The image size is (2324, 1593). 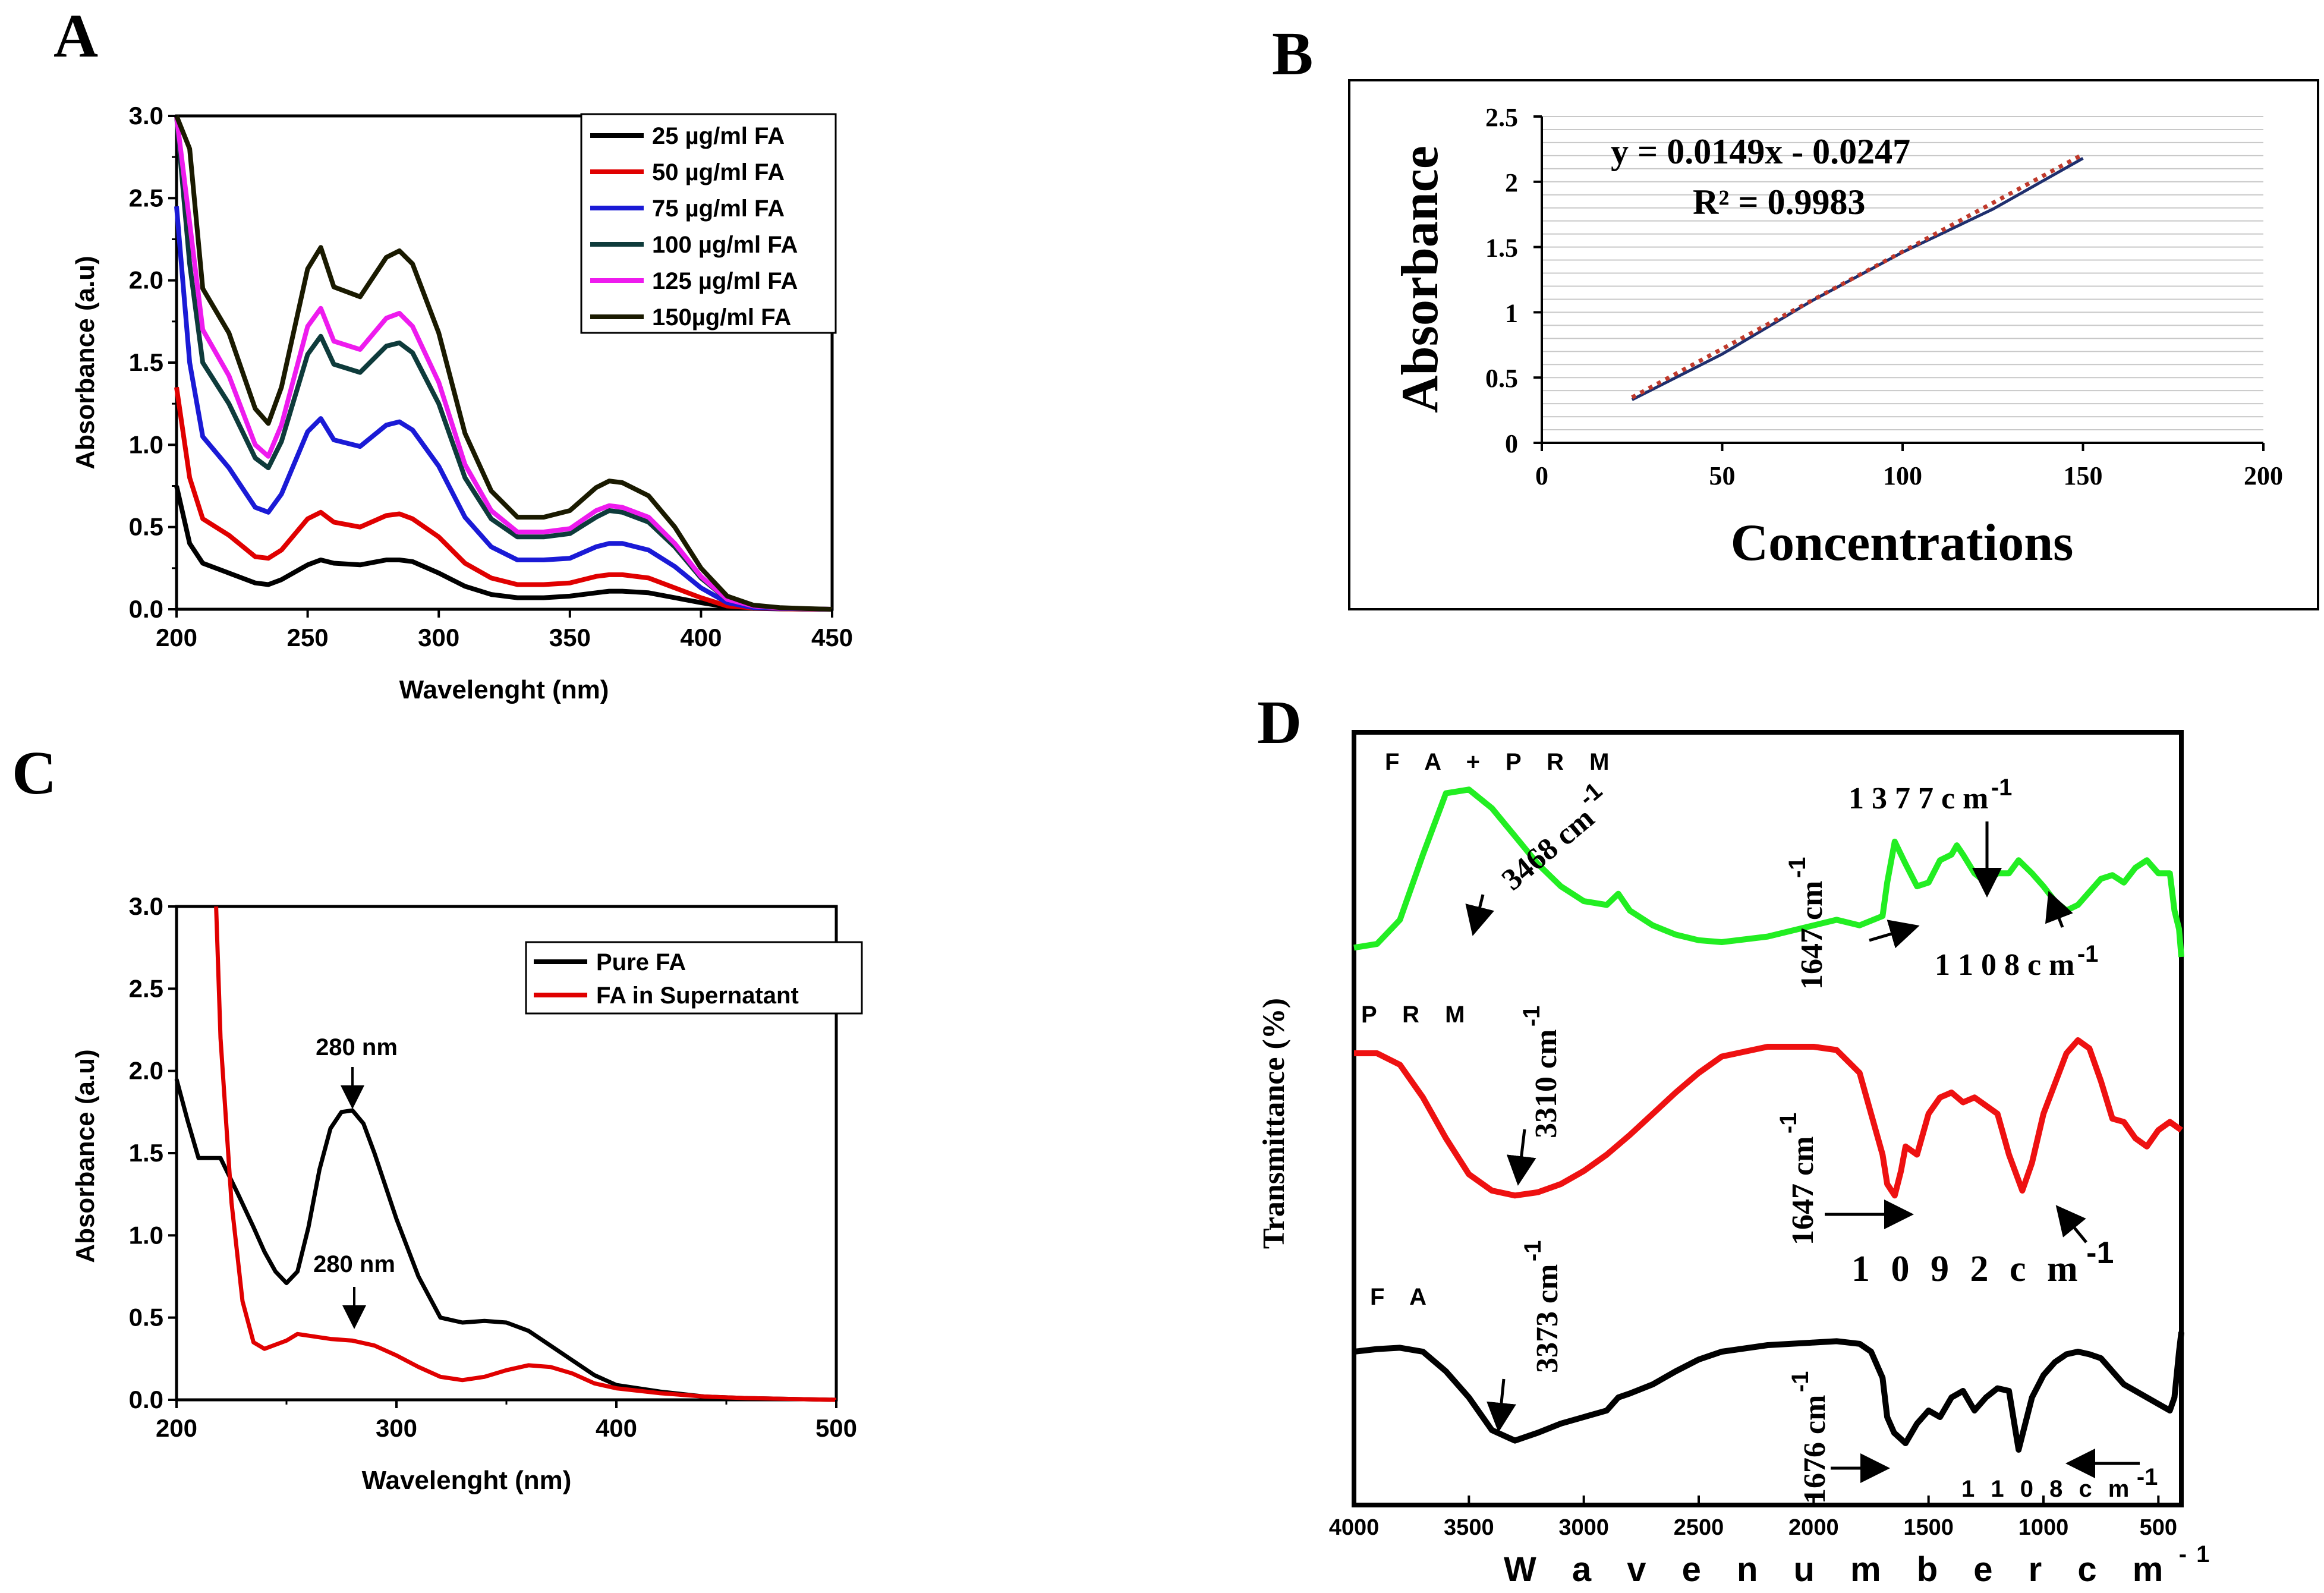 I want to click on panel-d-ann-3310-text: 3310 cm, so click(x=1546, y=1084).